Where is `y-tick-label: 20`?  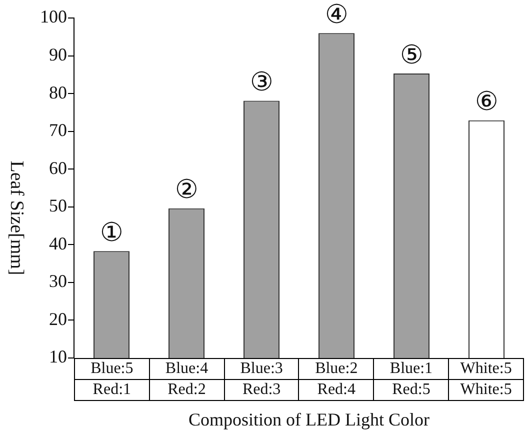 y-tick-label: 20 is located at coordinates (58, 318).